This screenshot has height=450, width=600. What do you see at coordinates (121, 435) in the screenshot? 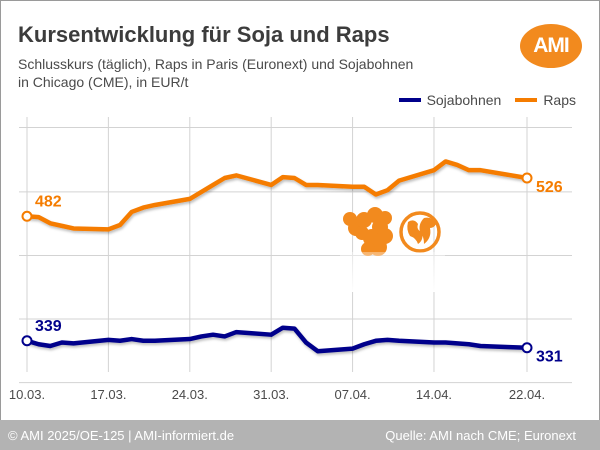
I see `footer-copyright: © AMI 2025/OE-125 | AMI-informiert.de` at bounding box center [121, 435].